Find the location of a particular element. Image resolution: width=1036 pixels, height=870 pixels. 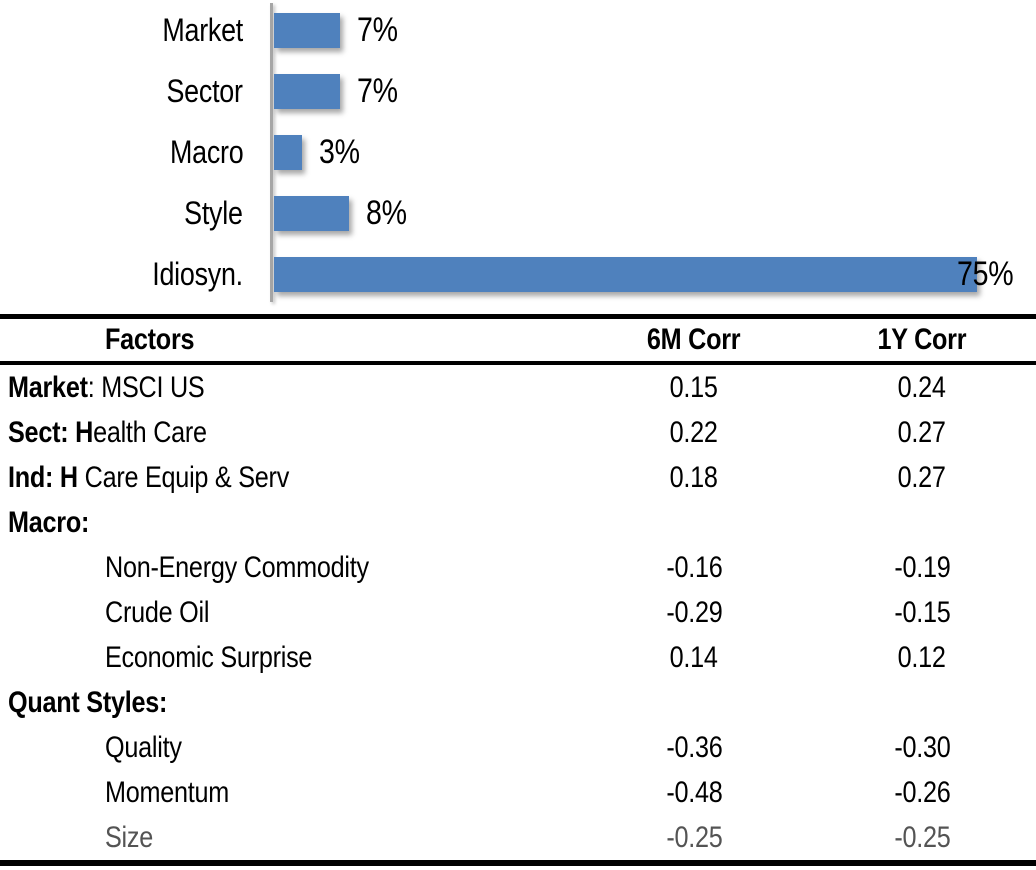

bar-value-text: 75% is located at coordinates (985, 274).